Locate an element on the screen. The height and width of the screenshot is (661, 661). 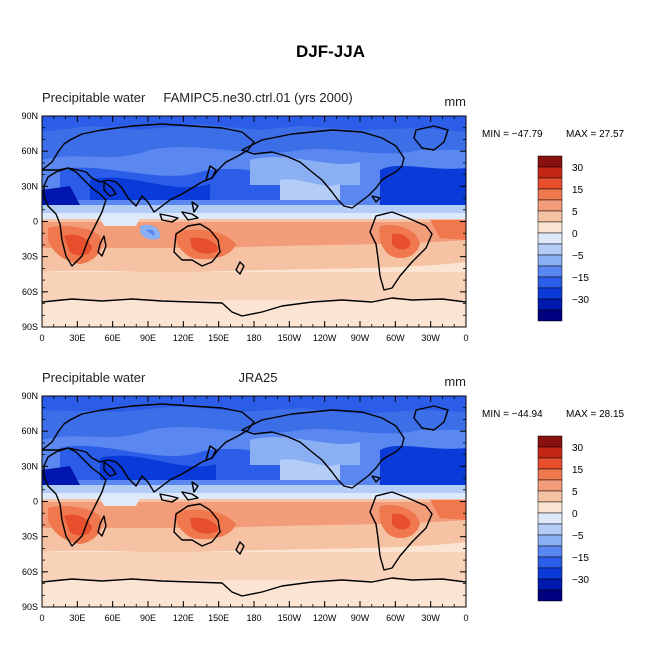
panel-1-center-title: FAMIPC5.ne30.ctrl.01 (yrs 2000) is located at coordinates (257, 97).